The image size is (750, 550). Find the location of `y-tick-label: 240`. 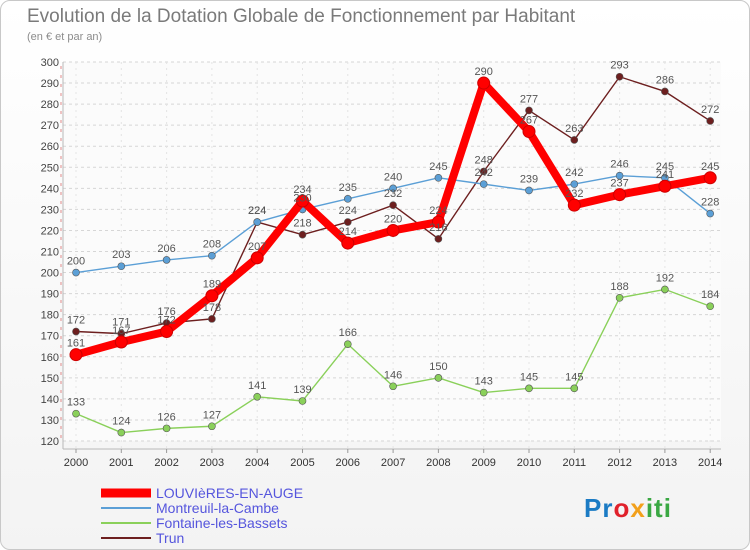

y-tick-label: 240 is located at coordinates (50, 189).